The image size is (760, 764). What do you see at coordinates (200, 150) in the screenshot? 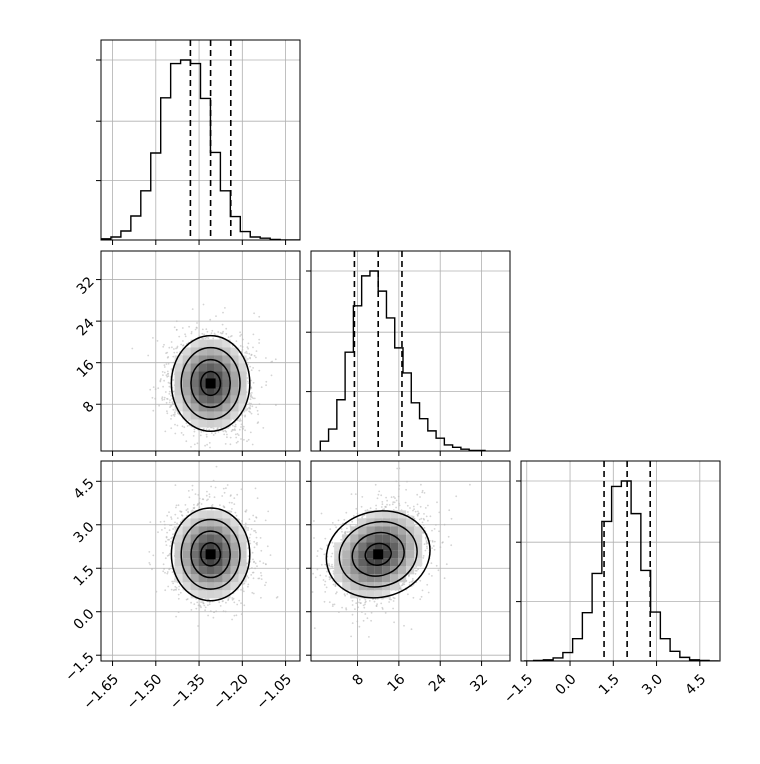
I see `histogram-step` at bounding box center [200, 150].